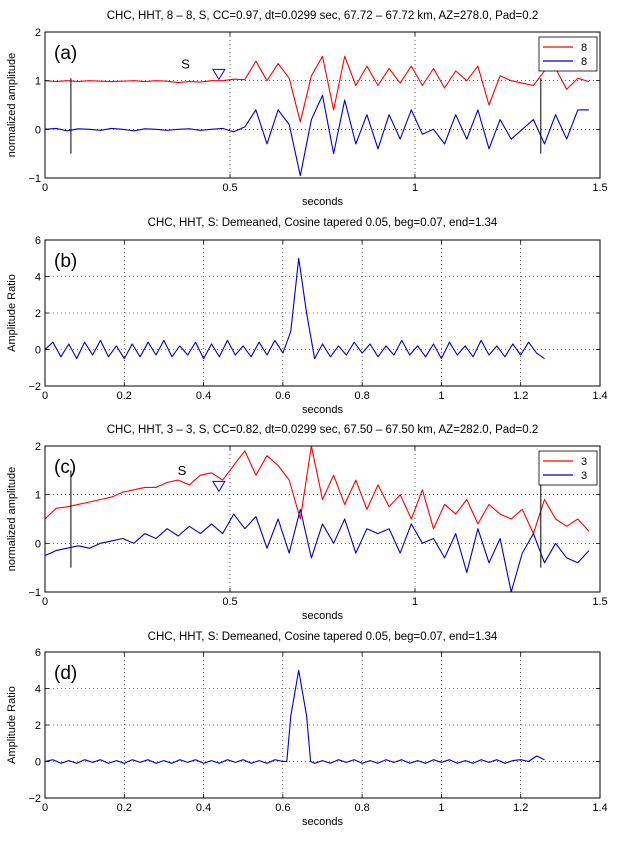 The image size is (626, 842). What do you see at coordinates (65, 673) in the screenshot?
I see `panel-letter: (d)` at bounding box center [65, 673].